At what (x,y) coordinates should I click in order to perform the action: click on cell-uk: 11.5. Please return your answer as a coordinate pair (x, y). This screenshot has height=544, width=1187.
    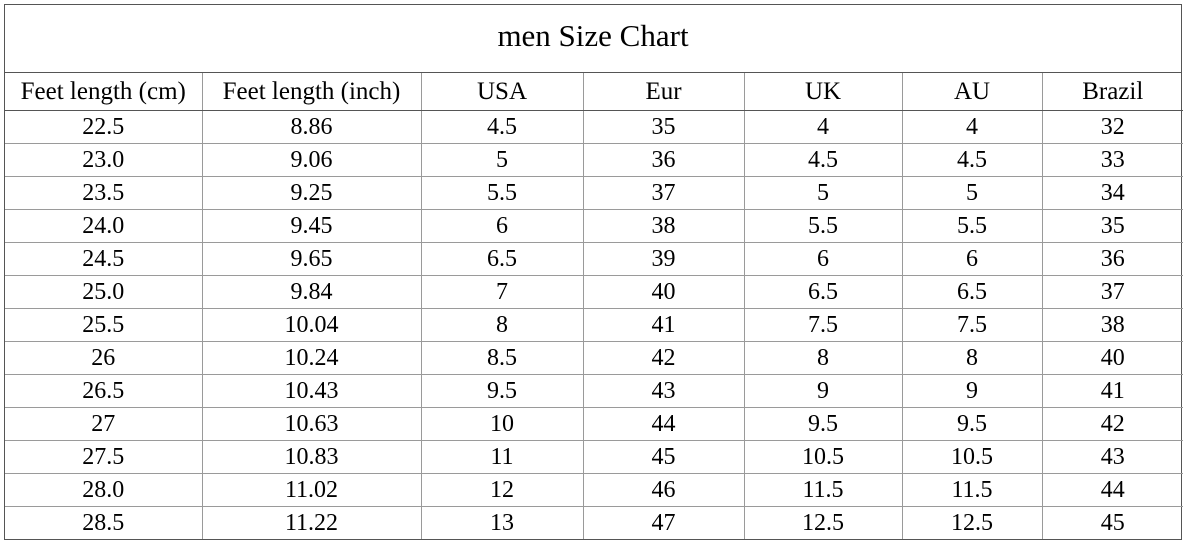
    Looking at the image, I should click on (823, 490).